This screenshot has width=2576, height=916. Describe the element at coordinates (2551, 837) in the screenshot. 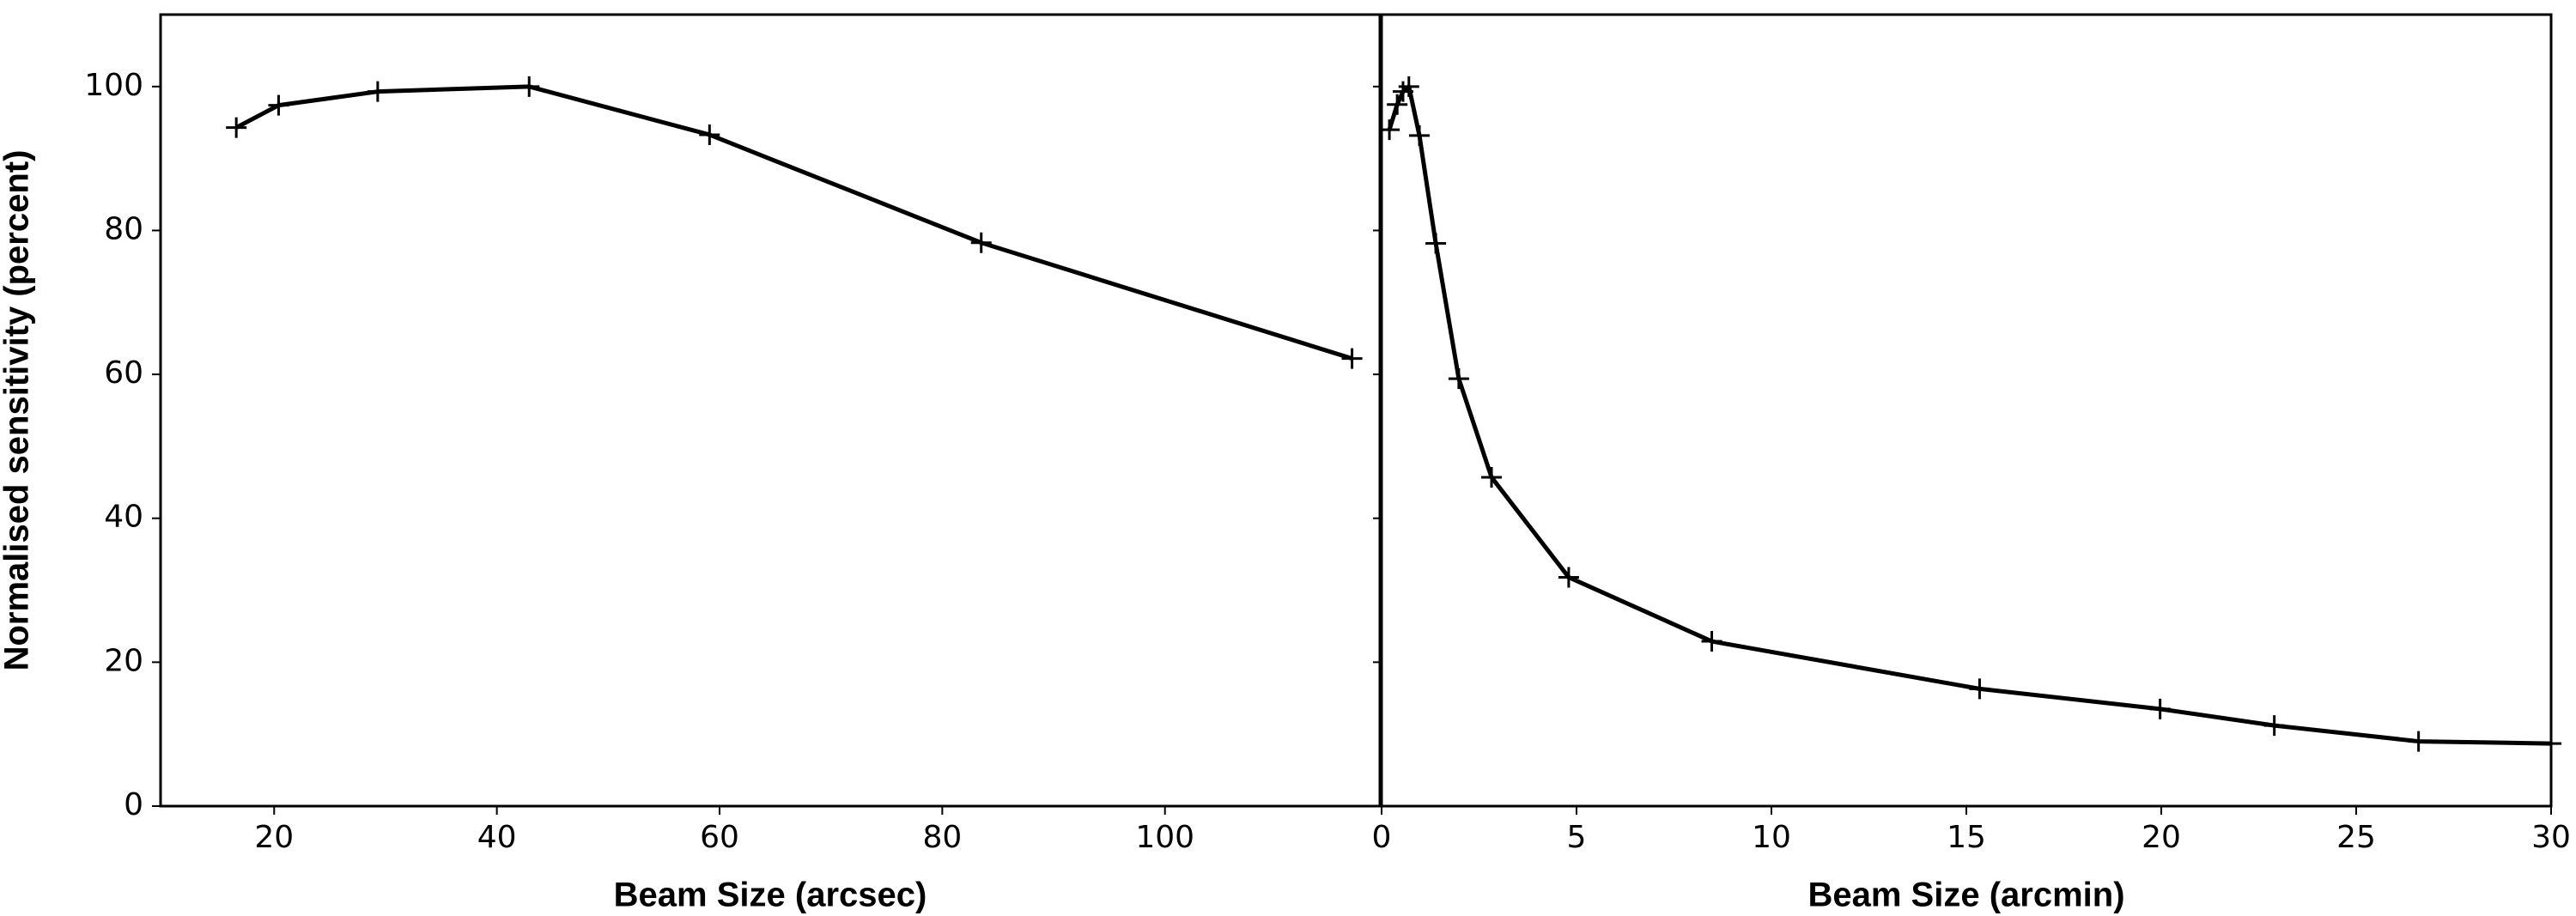

I see `x-tick-label: 30` at that location.